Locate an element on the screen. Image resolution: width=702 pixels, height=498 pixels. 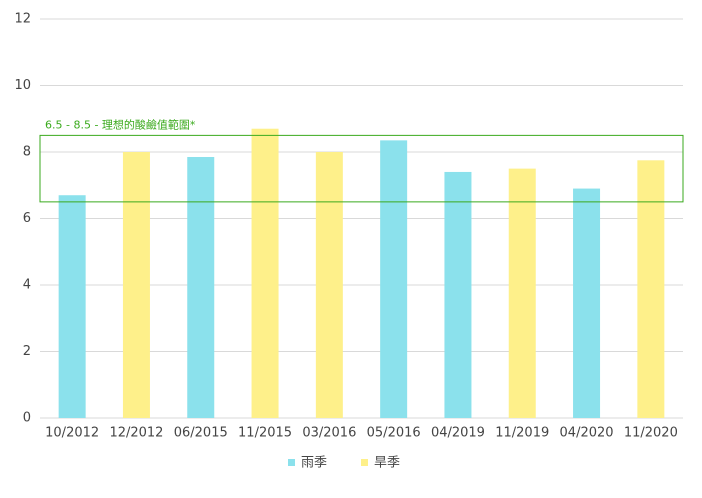
y-tick-label: 0 is located at coordinates (27, 418).